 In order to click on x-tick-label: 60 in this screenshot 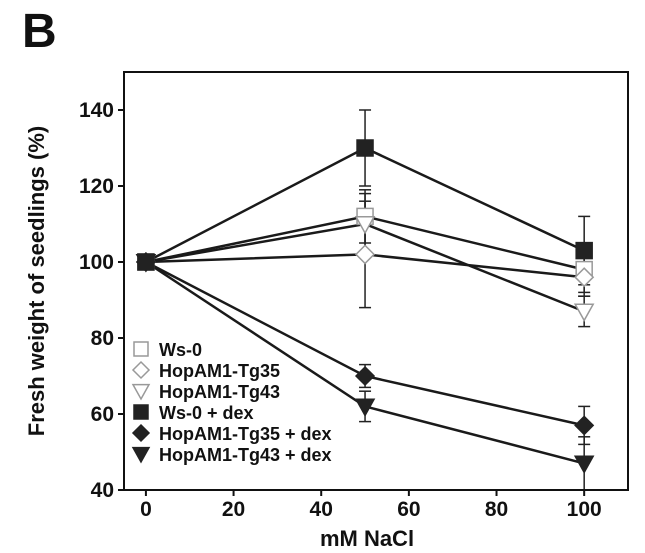, I will do `click(408, 509)`.